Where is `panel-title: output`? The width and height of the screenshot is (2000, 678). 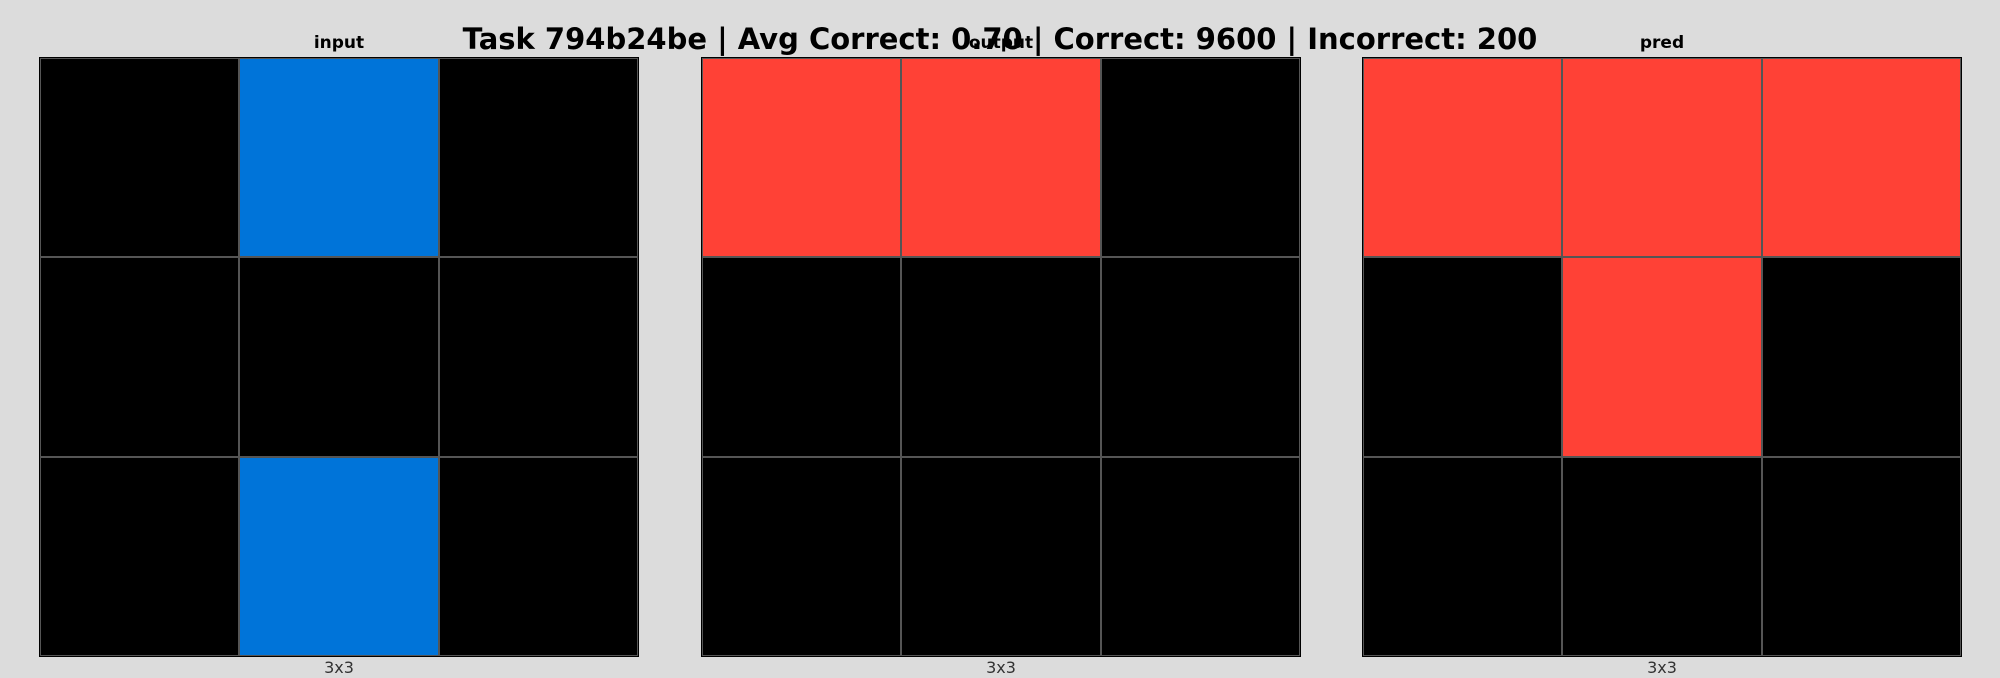
panel-title: output is located at coordinates (1001, 43).